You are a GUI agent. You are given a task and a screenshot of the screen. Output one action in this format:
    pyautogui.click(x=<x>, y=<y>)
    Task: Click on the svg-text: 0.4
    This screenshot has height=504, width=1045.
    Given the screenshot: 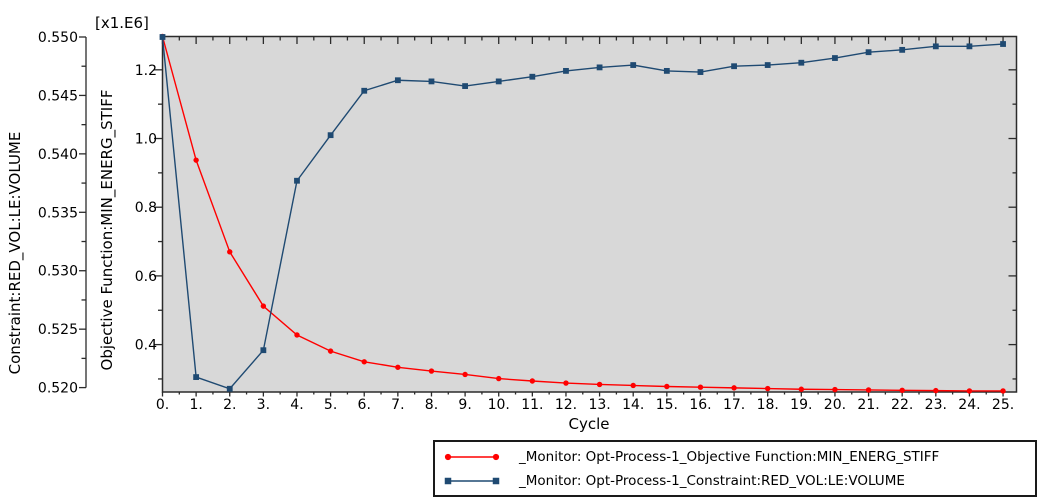 What is the action you would take?
    pyautogui.click(x=146, y=346)
    